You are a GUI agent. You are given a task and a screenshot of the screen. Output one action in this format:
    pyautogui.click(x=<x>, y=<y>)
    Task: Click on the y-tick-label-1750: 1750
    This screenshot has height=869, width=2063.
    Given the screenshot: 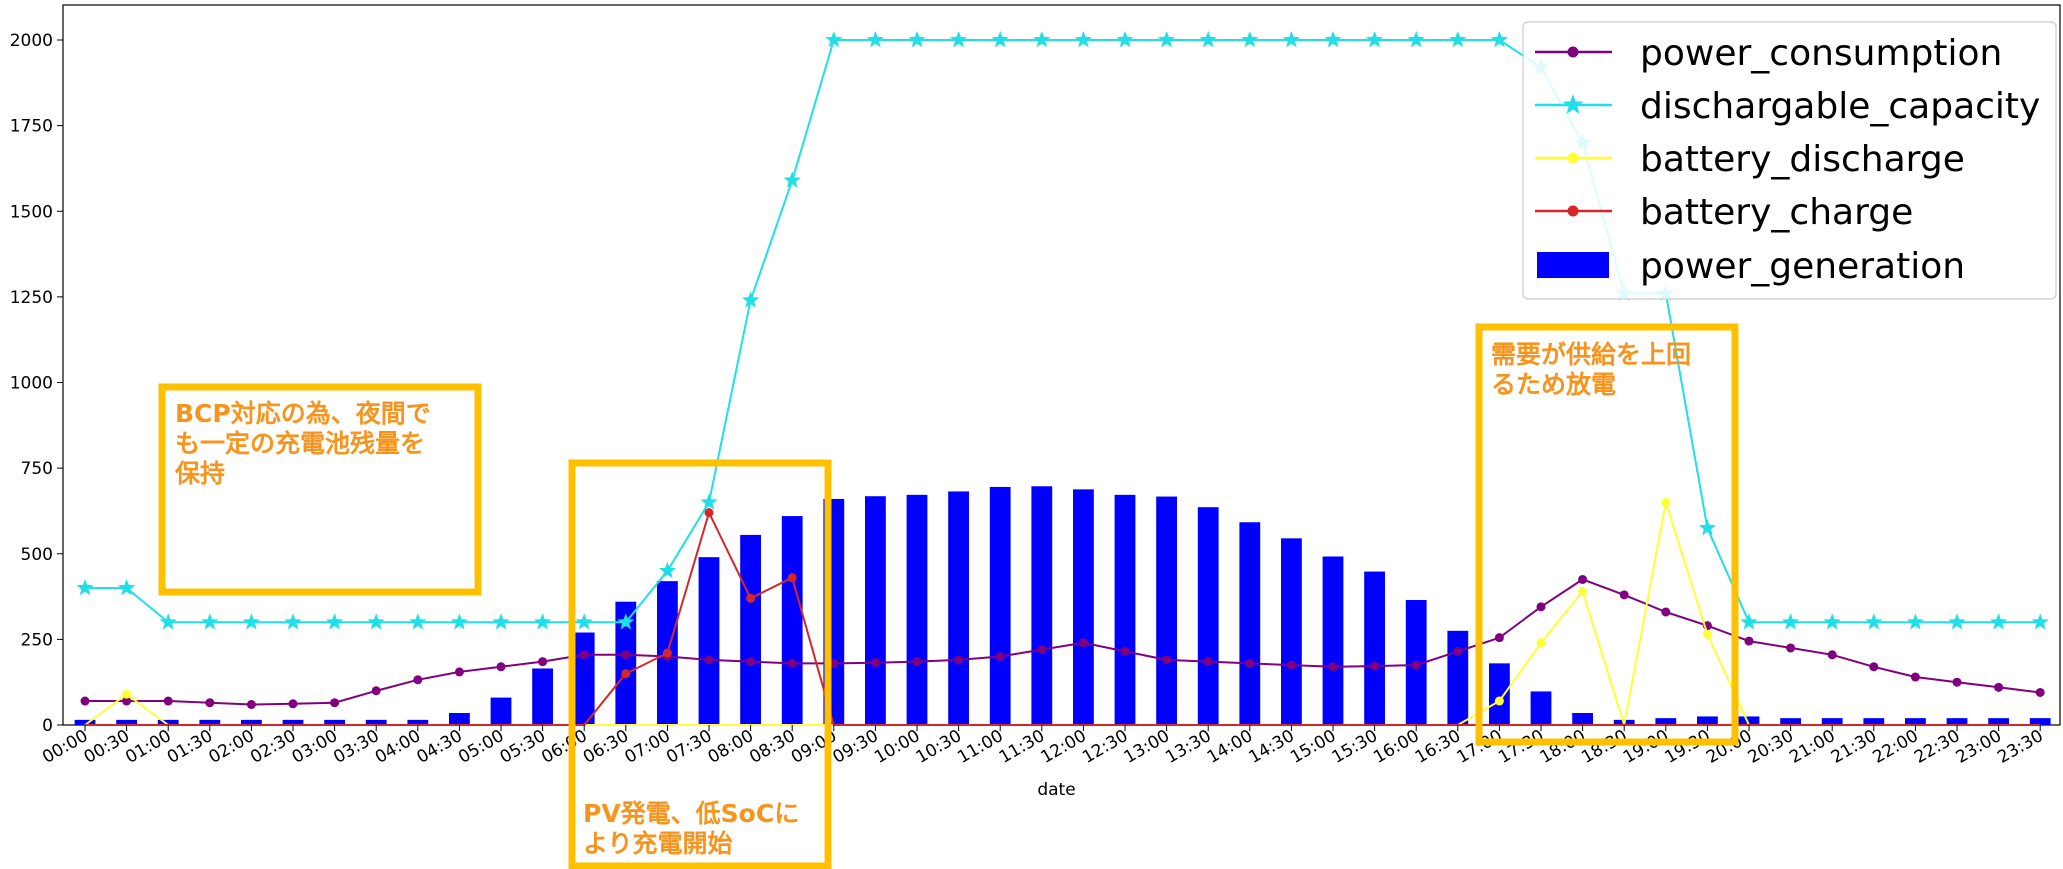 What is the action you would take?
    pyautogui.click(x=31, y=127)
    